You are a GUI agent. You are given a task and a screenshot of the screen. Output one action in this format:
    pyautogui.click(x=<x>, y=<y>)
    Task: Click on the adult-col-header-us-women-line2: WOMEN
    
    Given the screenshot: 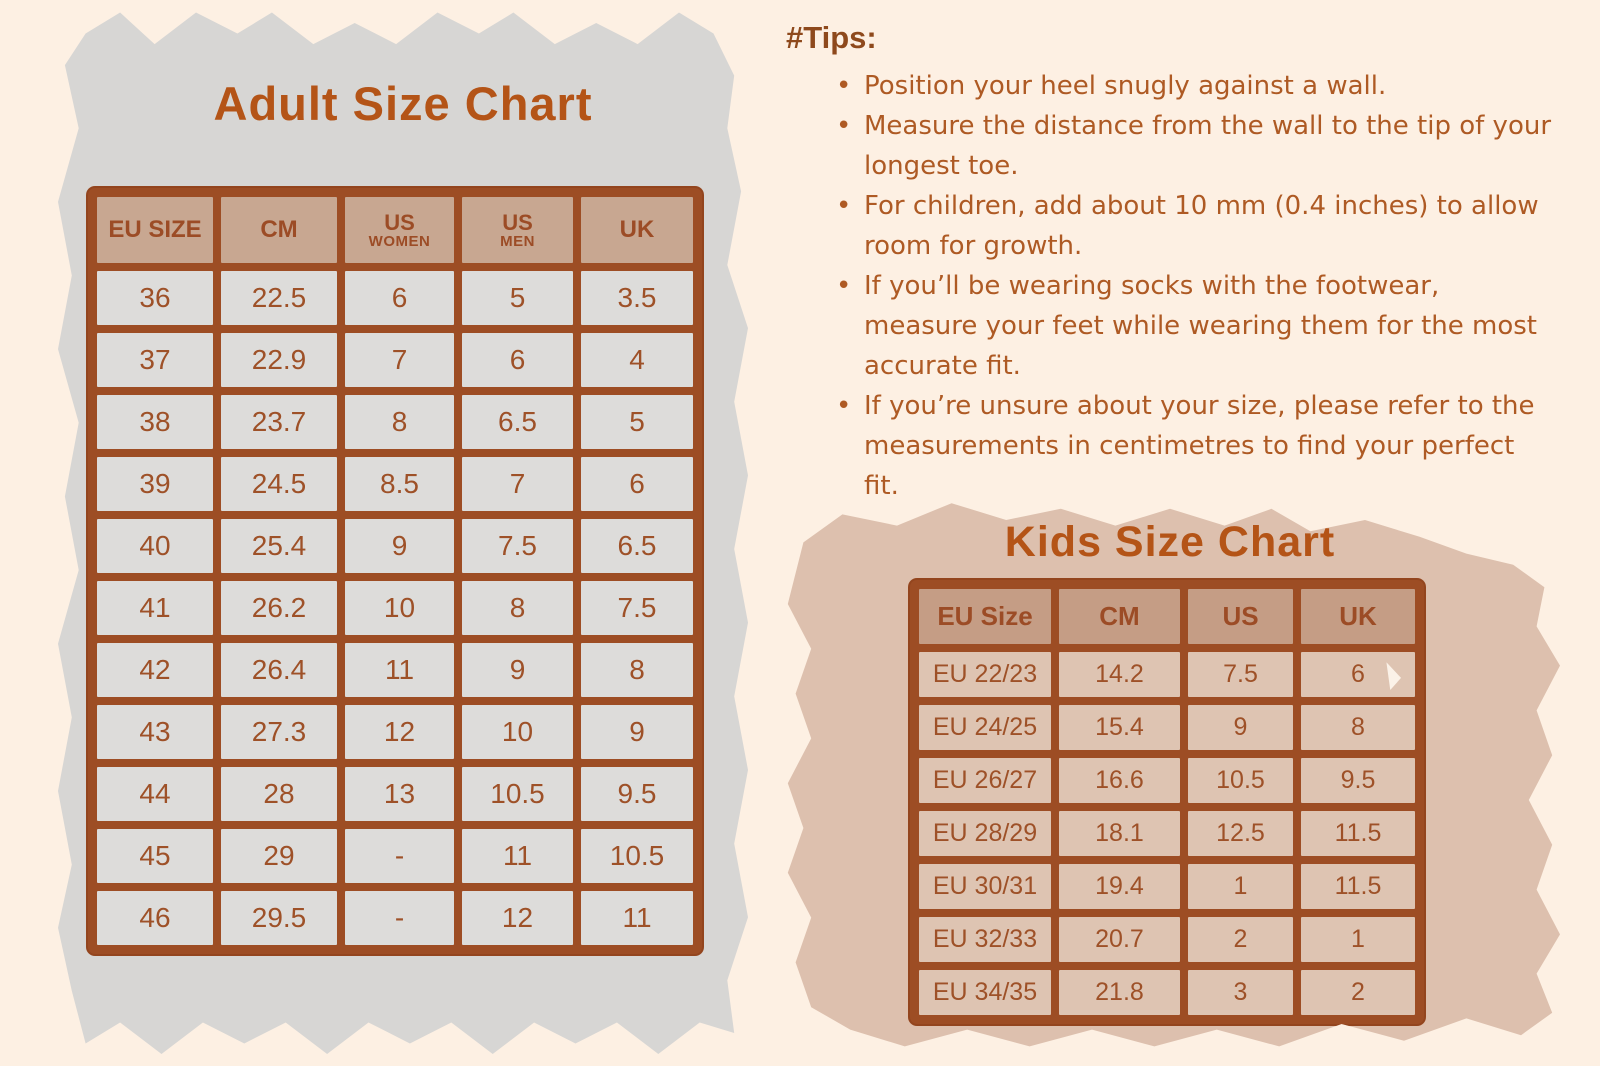 What is the action you would take?
    pyautogui.click(x=399, y=241)
    